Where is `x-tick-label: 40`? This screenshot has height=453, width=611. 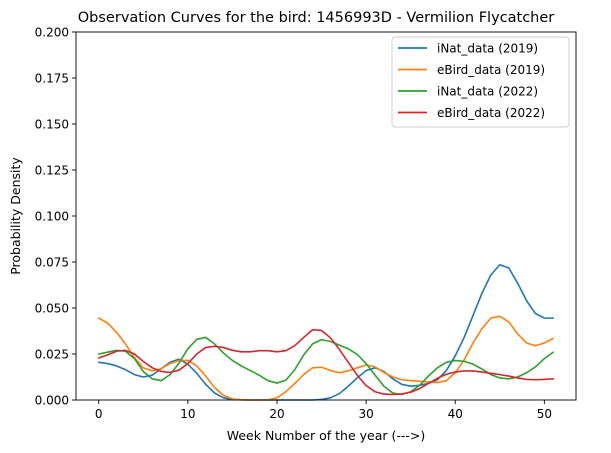 x-tick-label: 40 is located at coordinates (455, 414).